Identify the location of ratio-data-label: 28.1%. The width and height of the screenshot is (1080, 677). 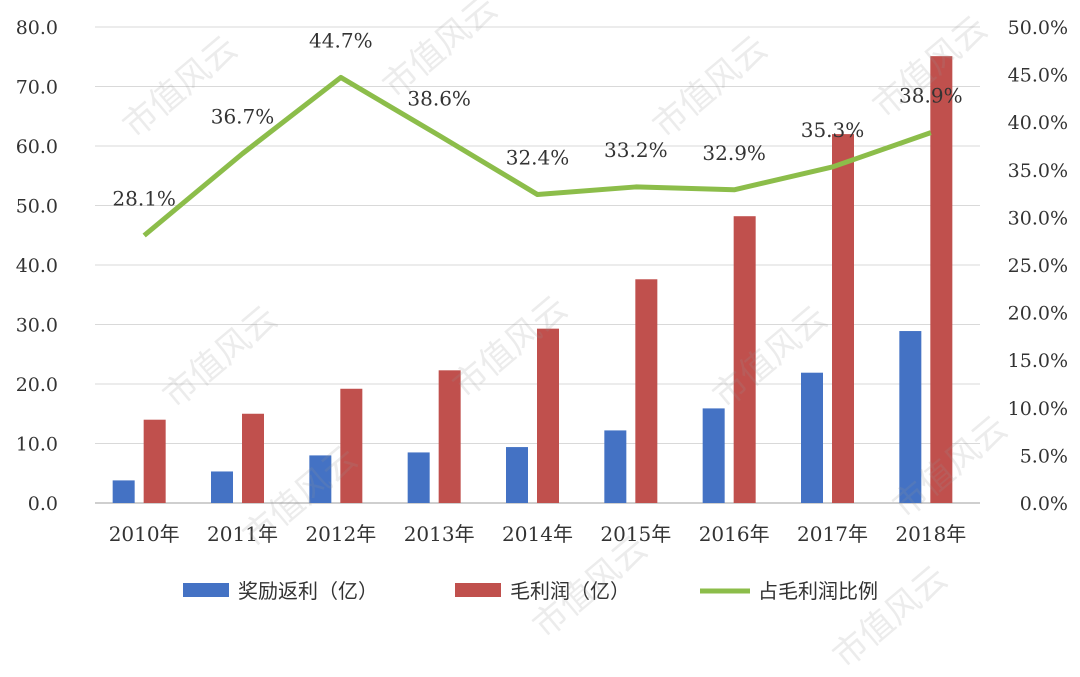
(144, 198).